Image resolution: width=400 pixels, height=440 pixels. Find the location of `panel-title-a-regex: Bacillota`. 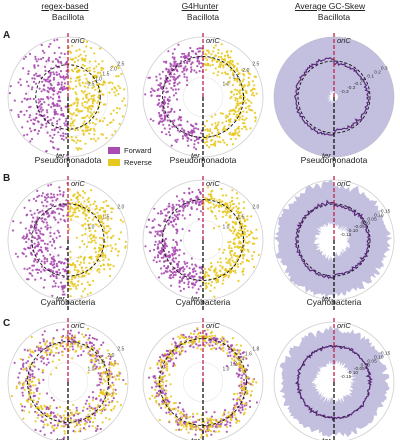

panel-title-a-regex: Bacillota is located at coordinates (68, 17).